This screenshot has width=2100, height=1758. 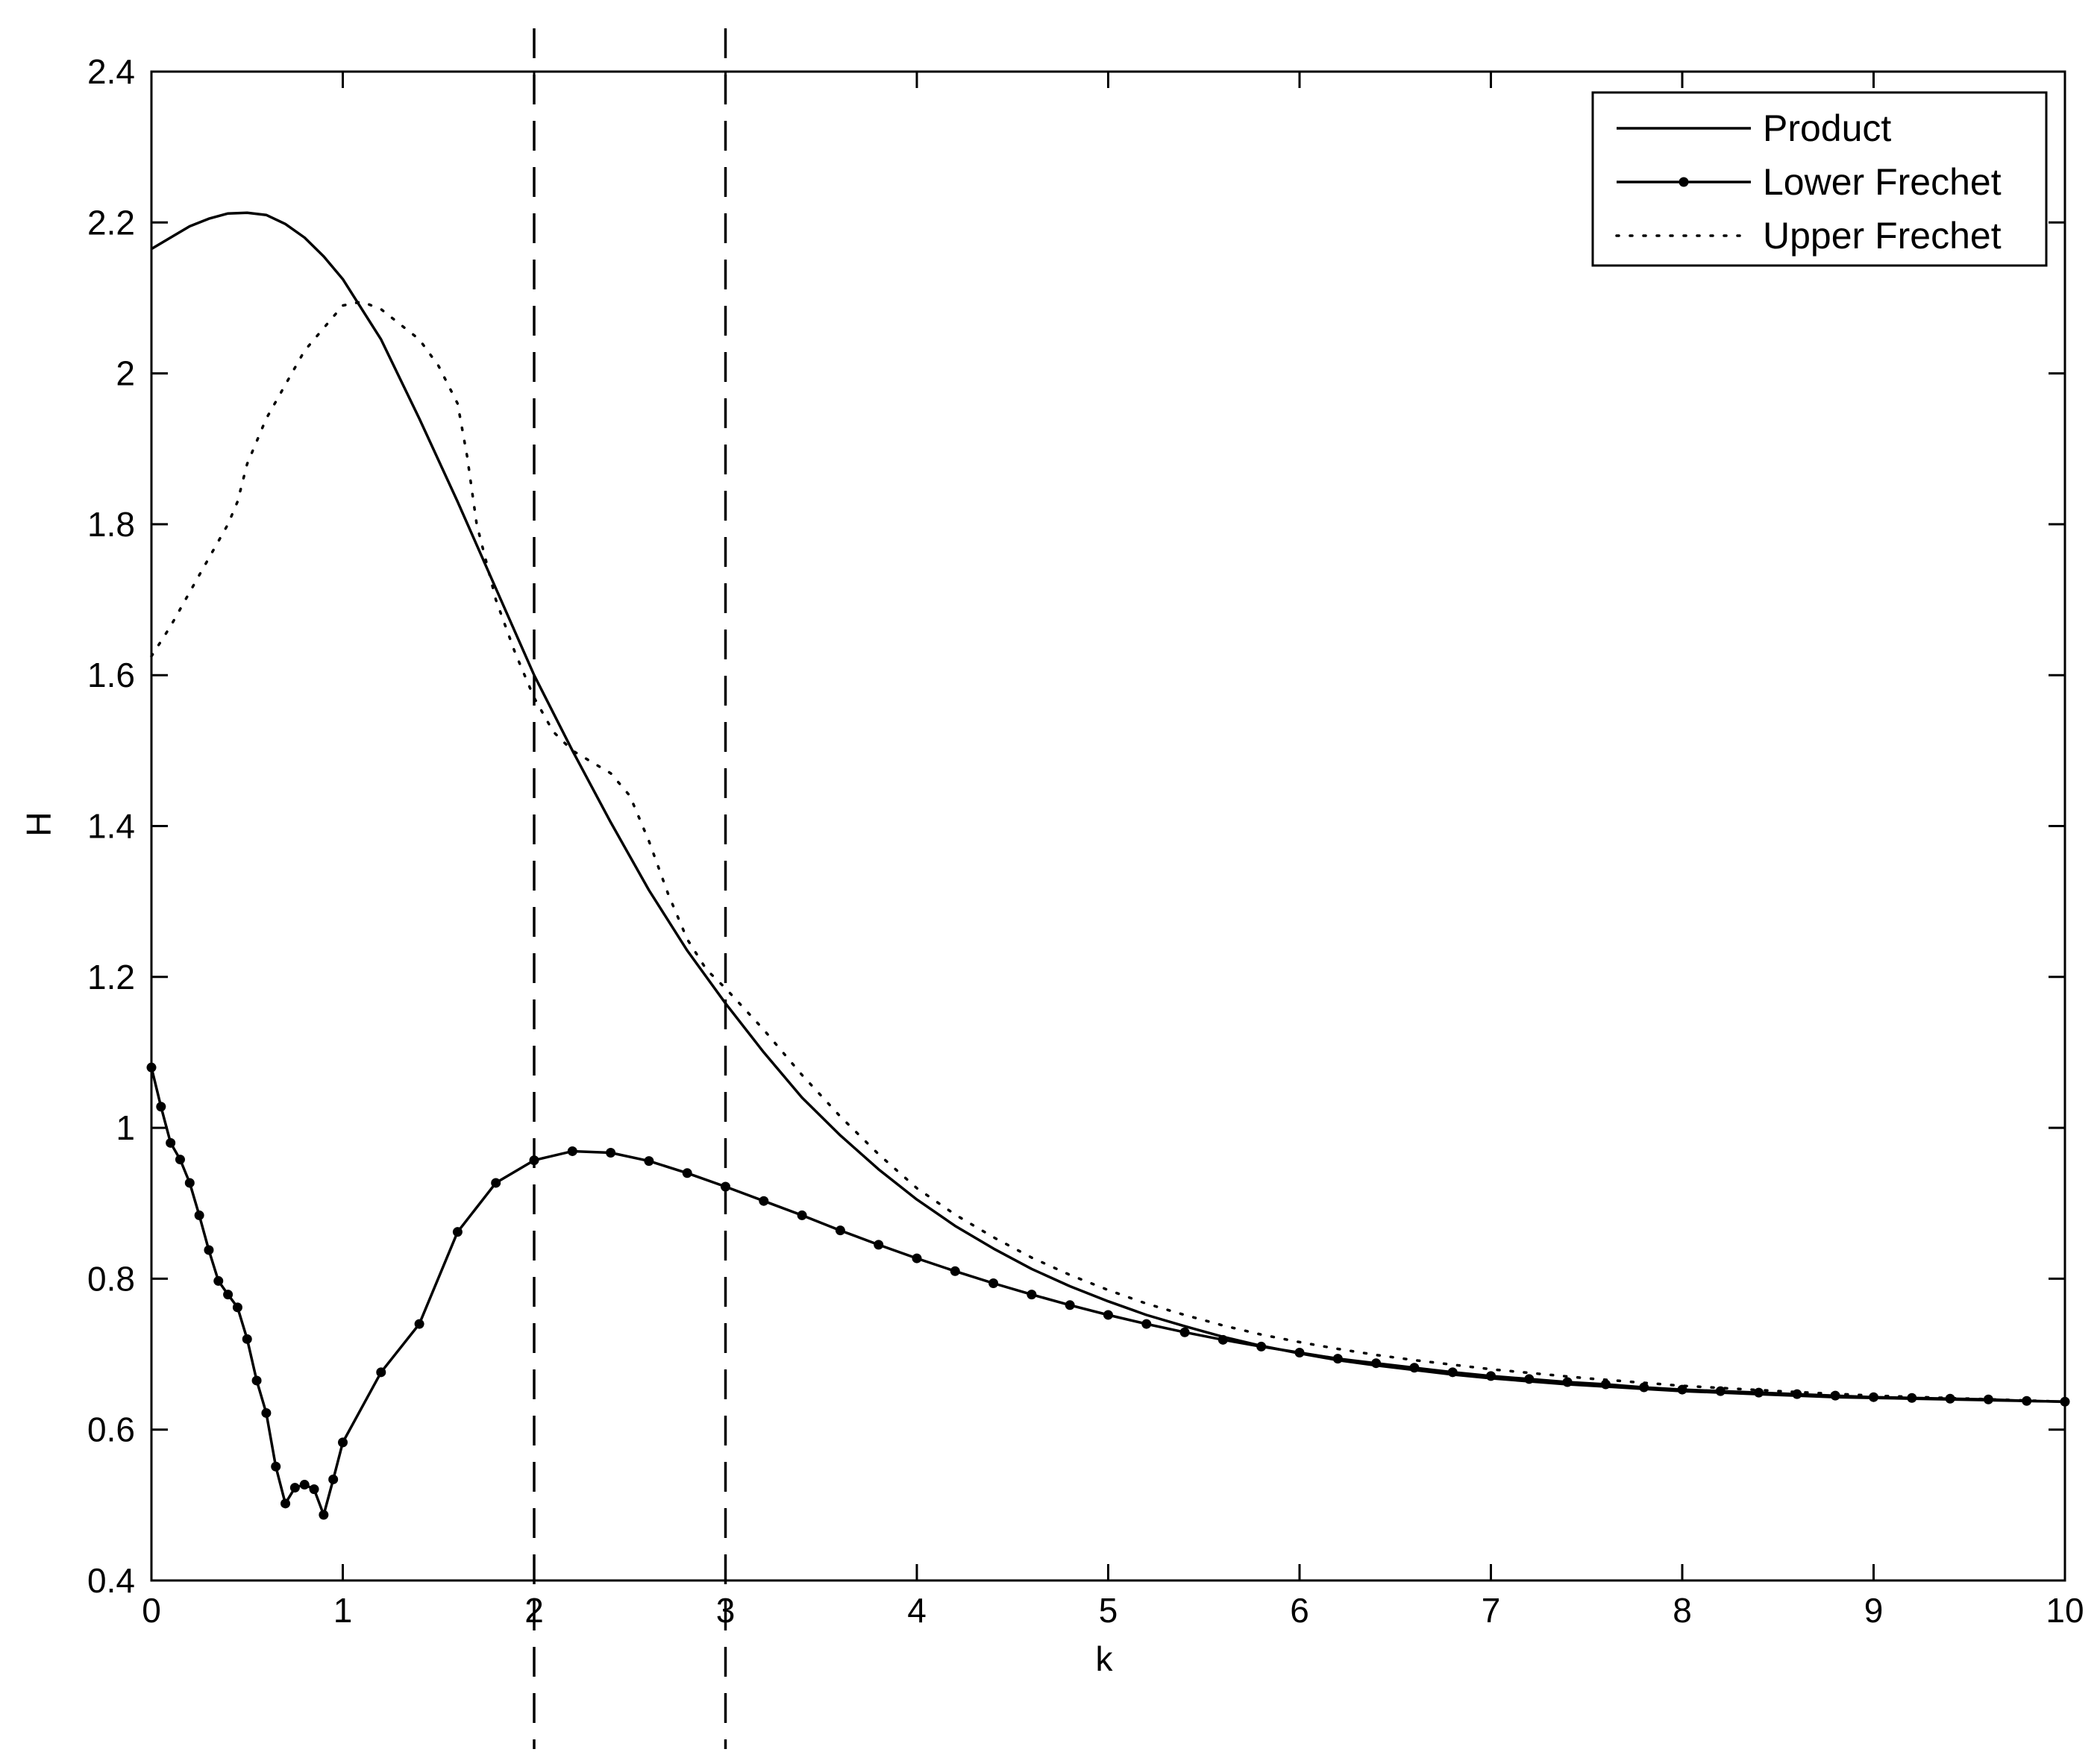 What do you see at coordinates (38, 823) in the screenshot?
I see `y-axis-label: H` at bounding box center [38, 823].